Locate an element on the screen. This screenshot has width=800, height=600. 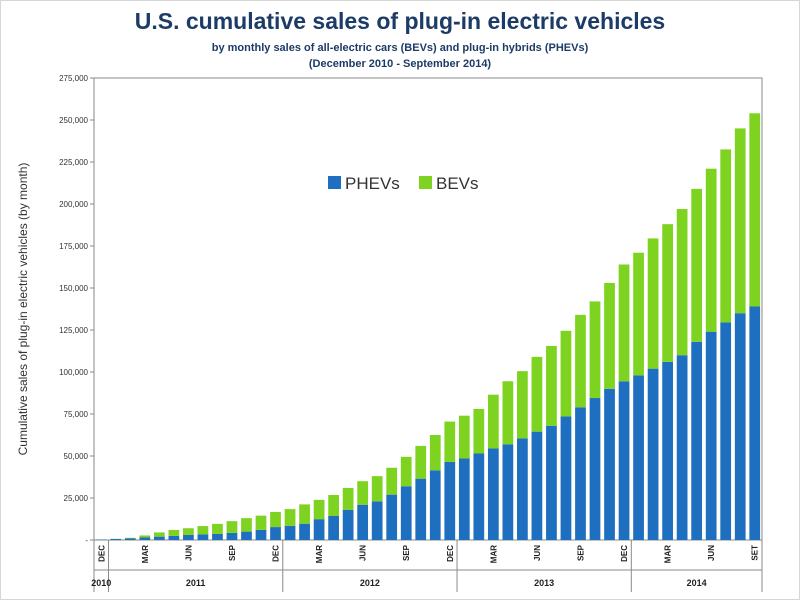
legend-label-bev: BEVs is located at coordinates (457, 183).